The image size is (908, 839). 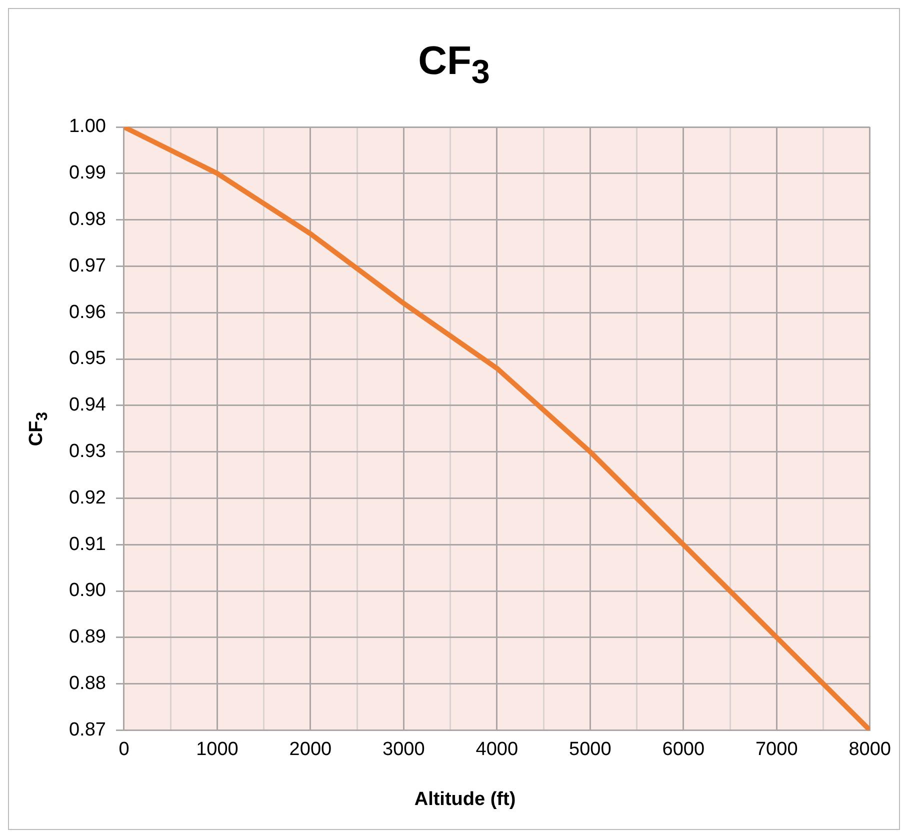 I want to click on y-tick-label: 0.99, so click(x=87, y=173).